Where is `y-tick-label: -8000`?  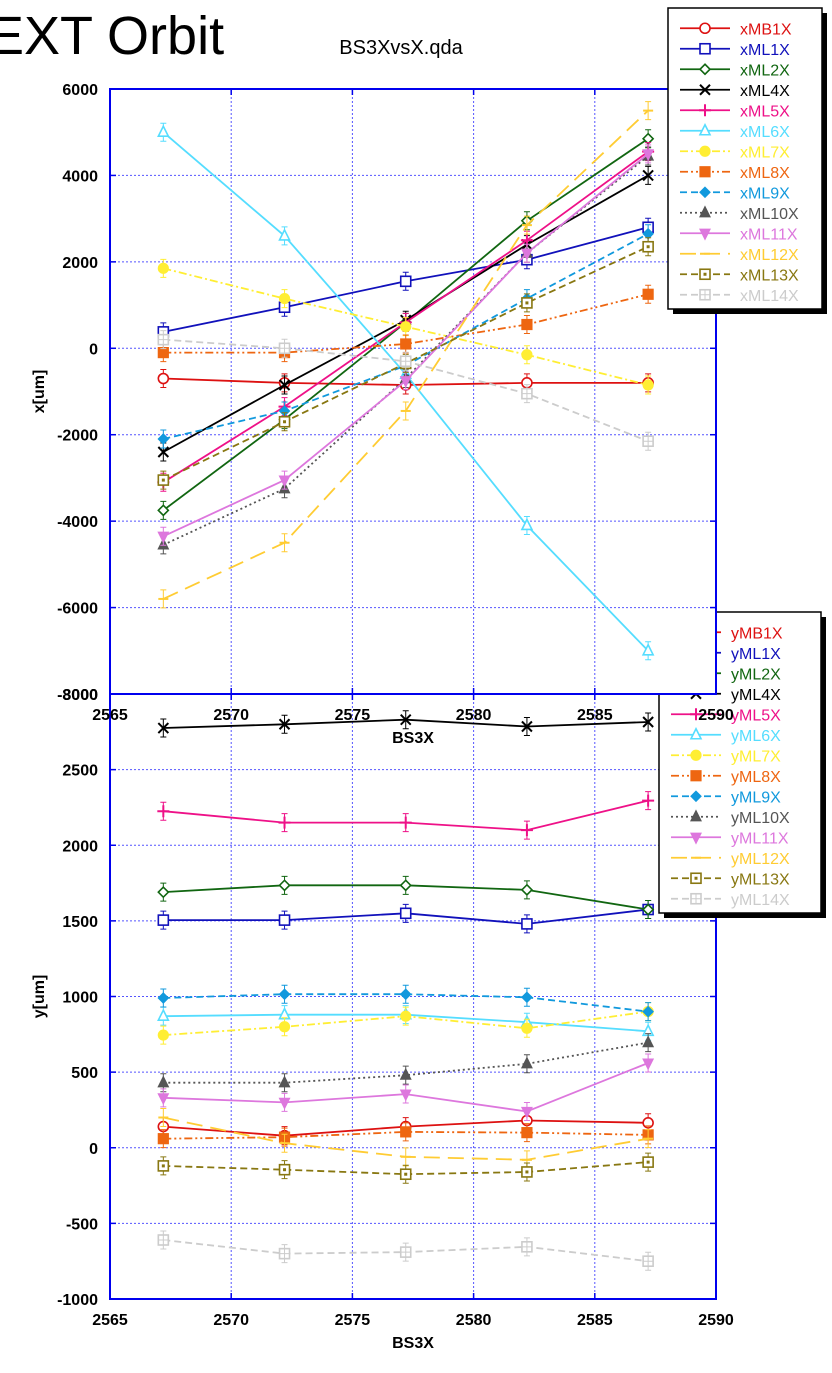 y-tick-label: -8000 is located at coordinates (77, 695).